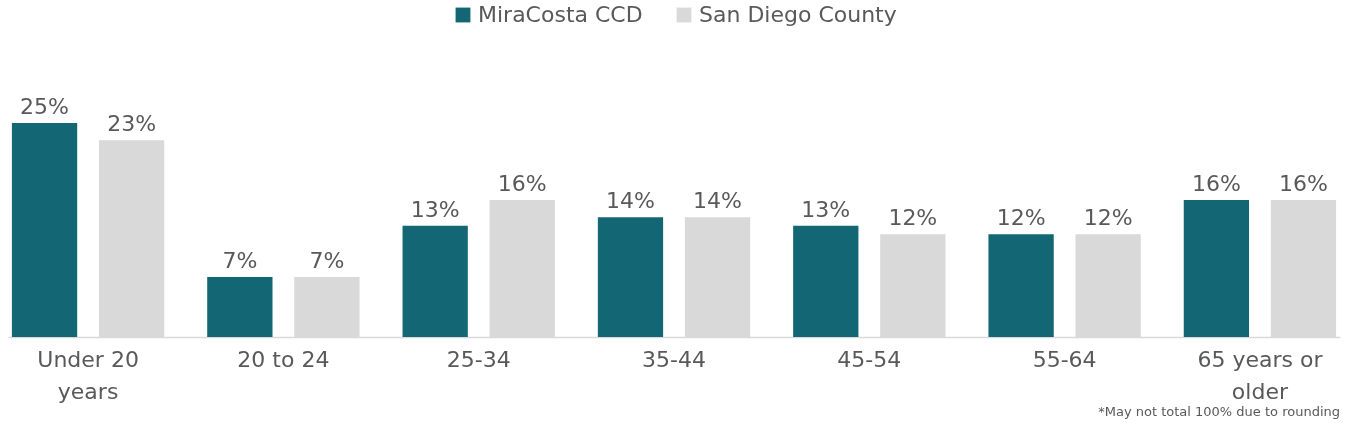 The height and width of the screenshot is (423, 1354). Describe the element at coordinates (1064, 359) in the screenshot. I see `x-tick-label: 55-64` at that location.